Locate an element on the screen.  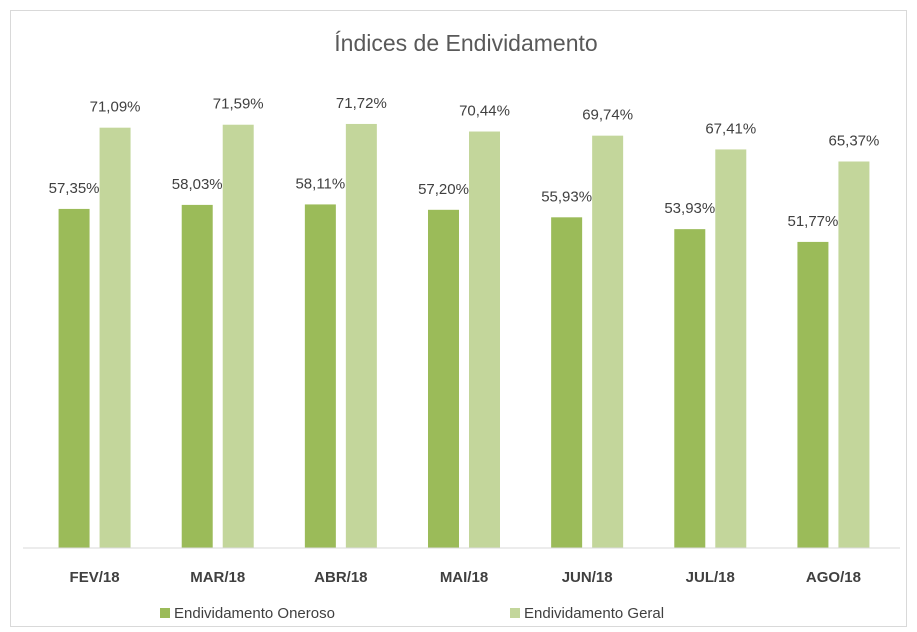
x-tick-label: JUL/18 is located at coordinates (710, 577).